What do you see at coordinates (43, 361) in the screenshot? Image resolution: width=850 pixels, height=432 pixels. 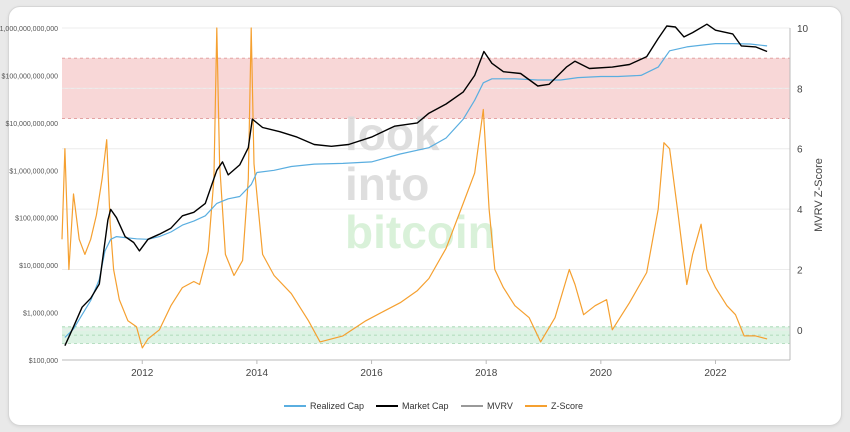 I see `left-tick-label: $100,000` at bounding box center [43, 361].